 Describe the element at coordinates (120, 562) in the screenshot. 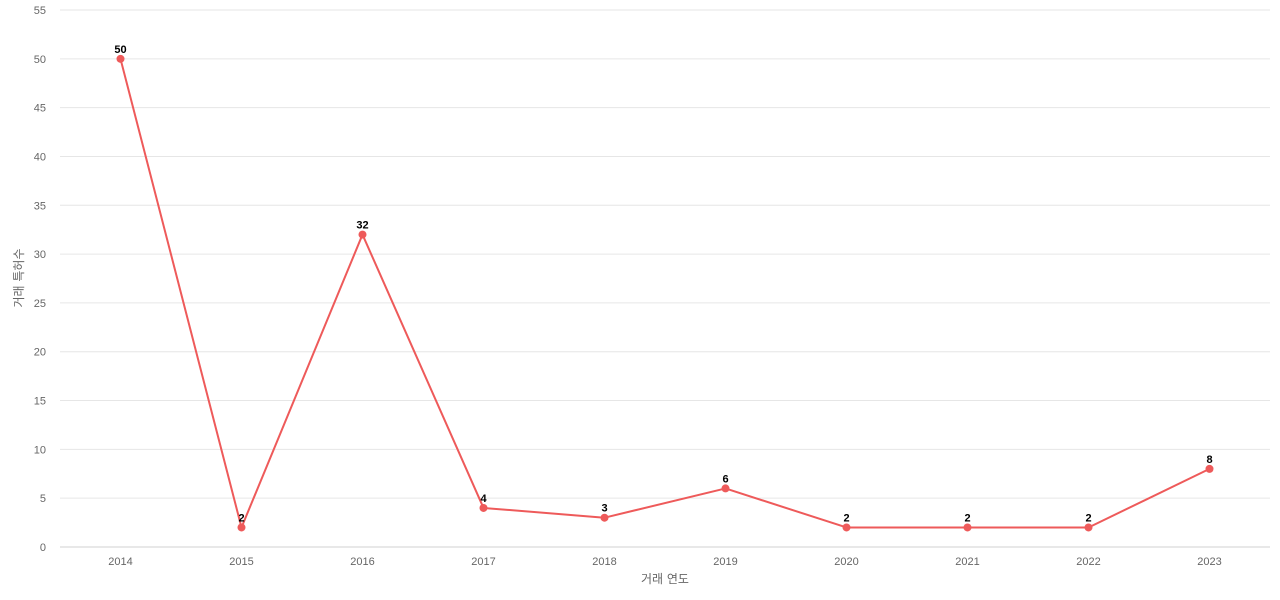

I see `x-tick-label: 2014` at that location.